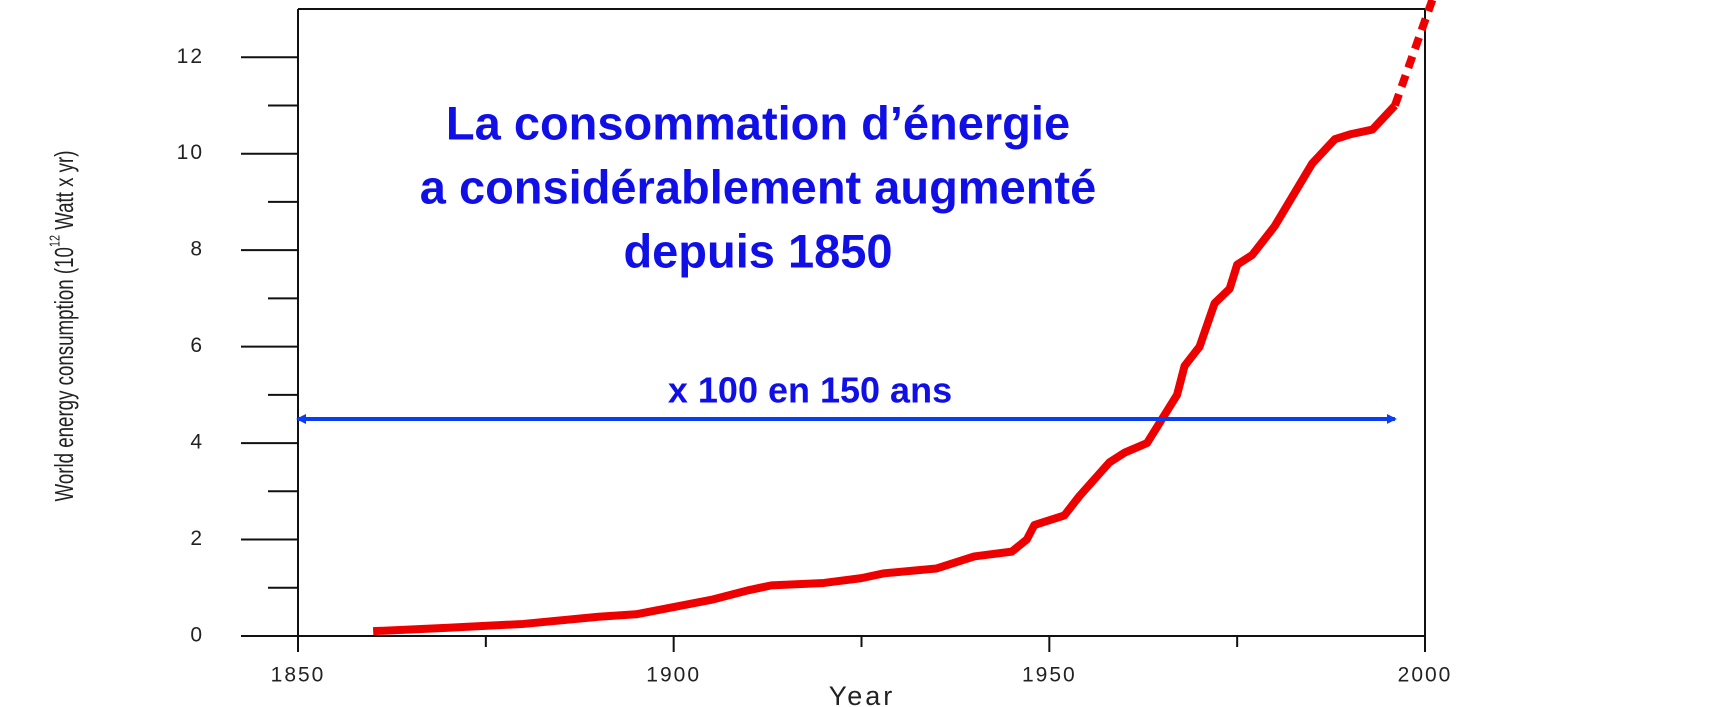 The image size is (1720, 707). I want to click on y-tick-label: 2, so click(197, 538).